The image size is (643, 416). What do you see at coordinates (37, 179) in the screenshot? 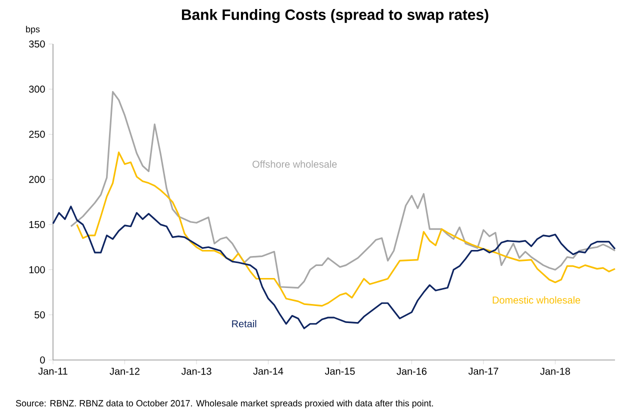
I see `y-tick-label: 200` at bounding box center [37, 179].